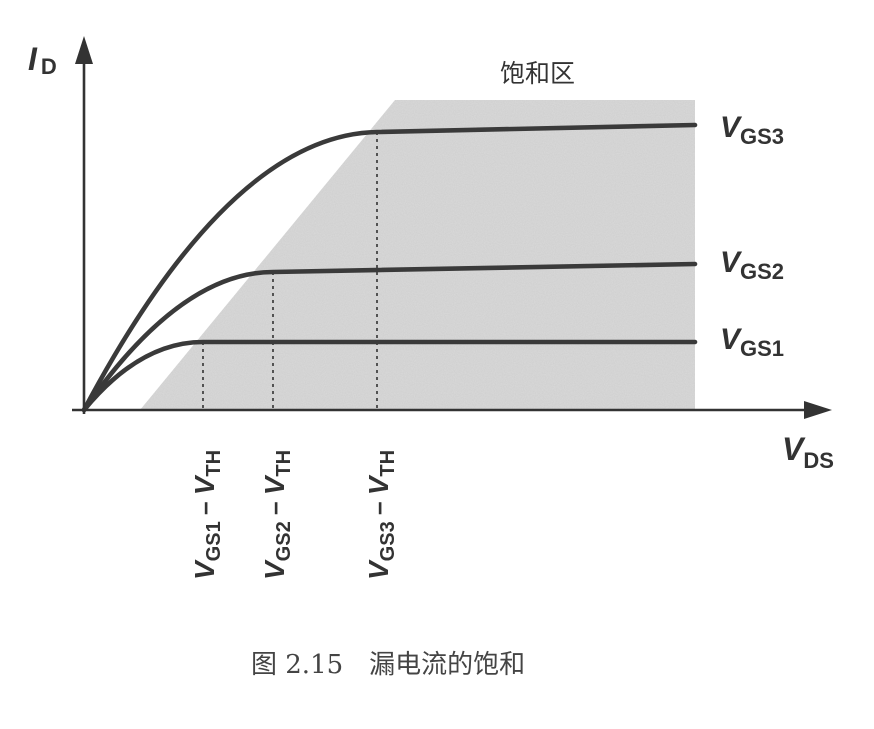 This screenshot has width=874, height=729. What do you see at coordinates (752, 265) in the screenshot?
I see `curve-label-vgs2: VGS2` at bounding box center [752, 265].